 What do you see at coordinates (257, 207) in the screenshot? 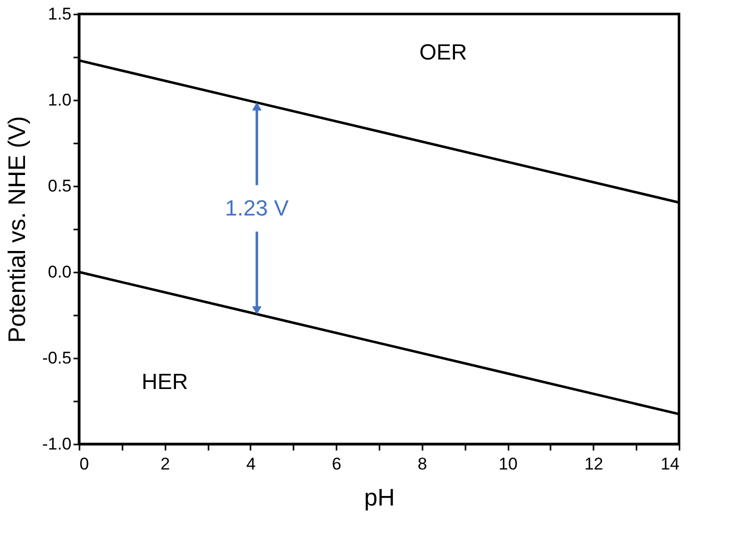
I see `annotation: 1.23 V` at bounding box center [257, 207].